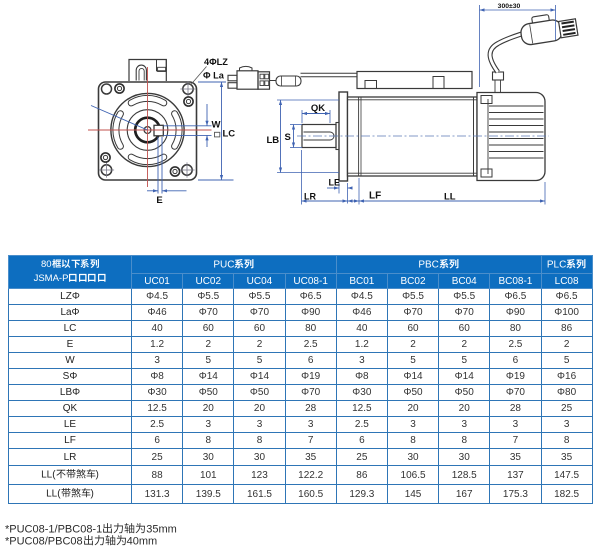  What do you see at coordinates (70, 328) in the screenshot?
I see `row-label: LC` at bounding box center [70, 328].